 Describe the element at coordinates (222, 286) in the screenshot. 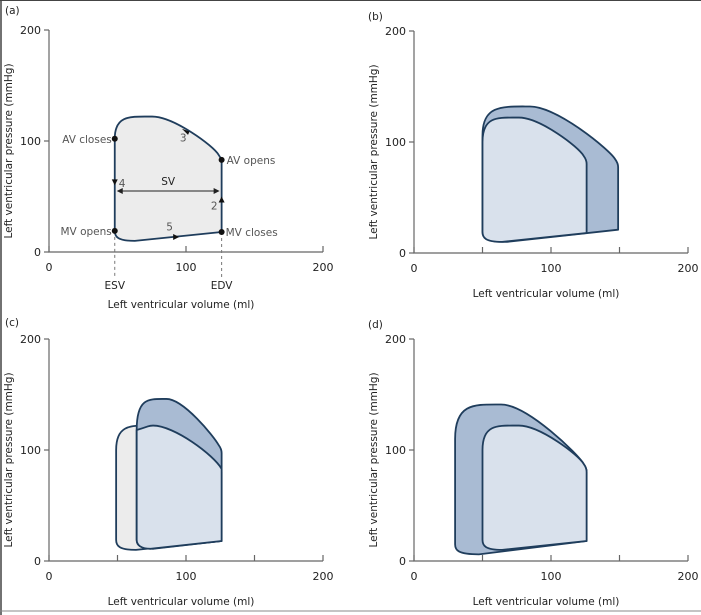

I see `annotation-label: EDV` at that location.